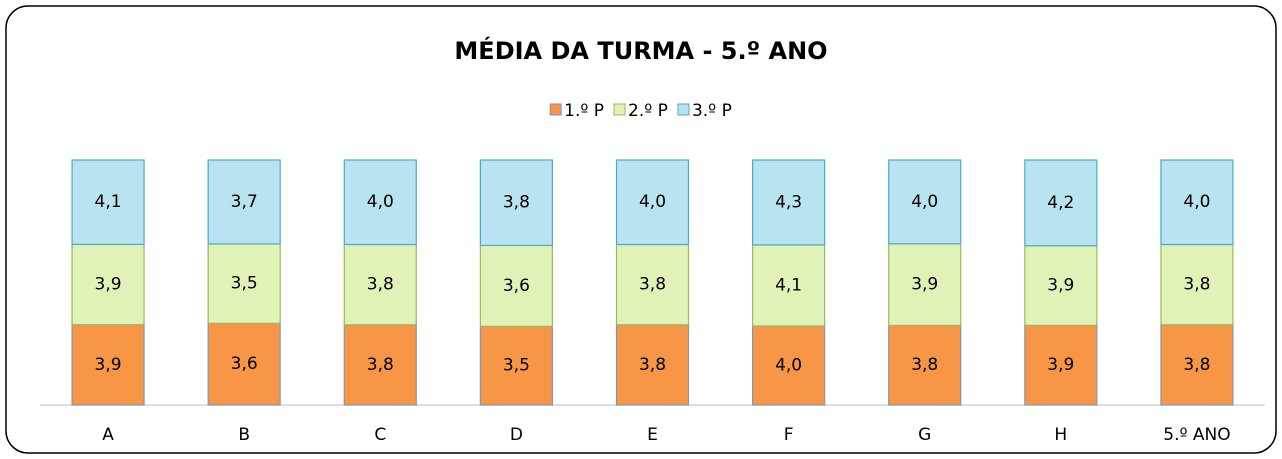  What do you see at coordinates (108, 435) in the screenshot?
I see `x-tick-label: A` at bounding box center [108, 435].